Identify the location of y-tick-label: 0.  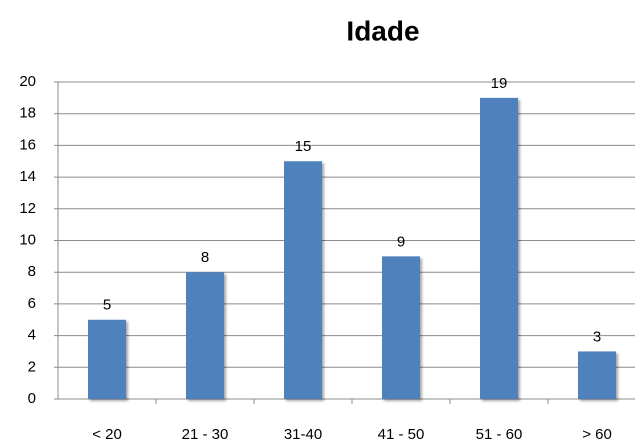
(32, 398).